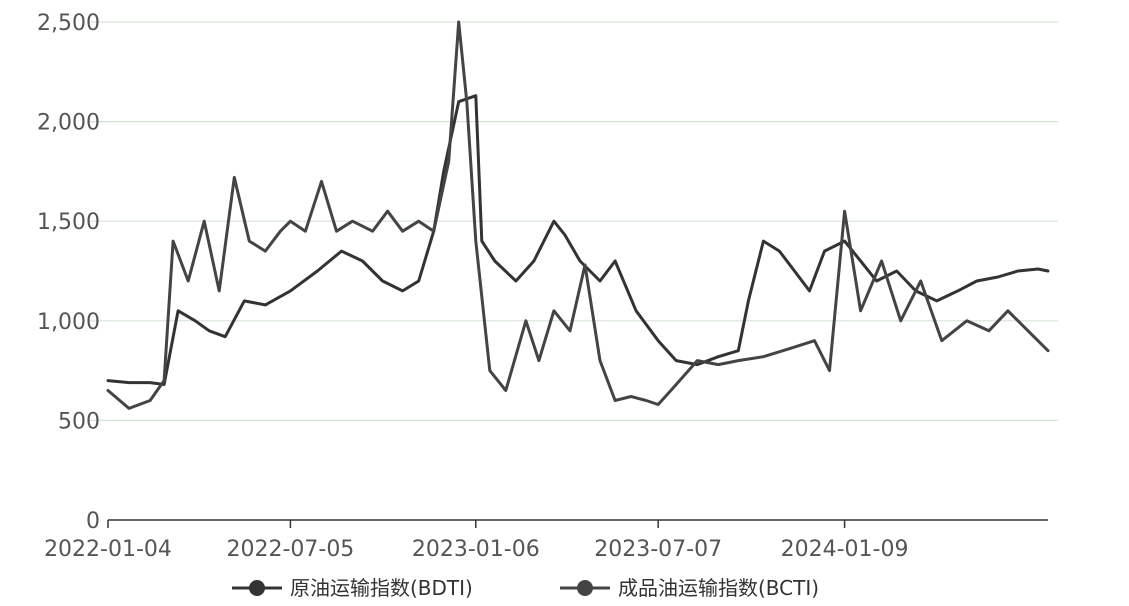 Image resolution: width=1129 pixels, height=606 pixels. What do you see at coordinates (525, 588) in the screenshot?
I see `legend: 原油运输指数(BDTI) 成品油运输指数(BCTI)` at bounding box center [525, 588].